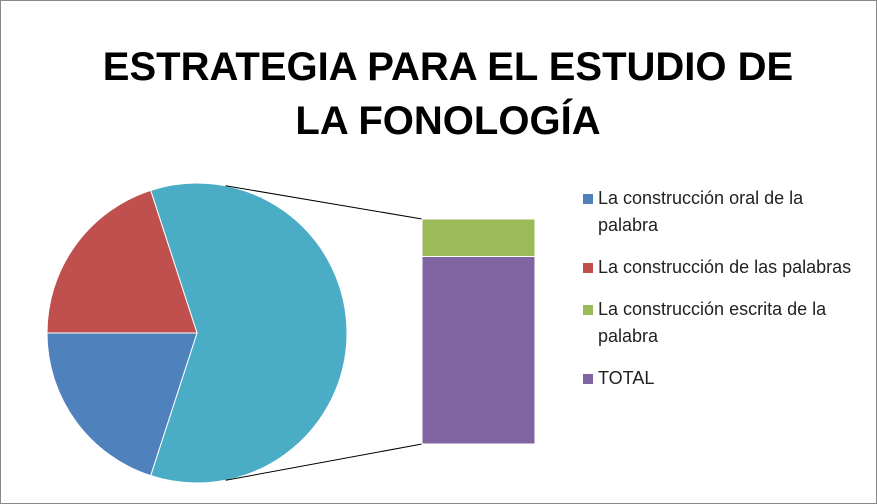 The image size is (877, 504). What do you see at coordinates (712, 322) in the screenshot?
I see `legend-label: La construcción escrita de la palabra` at bounding box center [712, 322].